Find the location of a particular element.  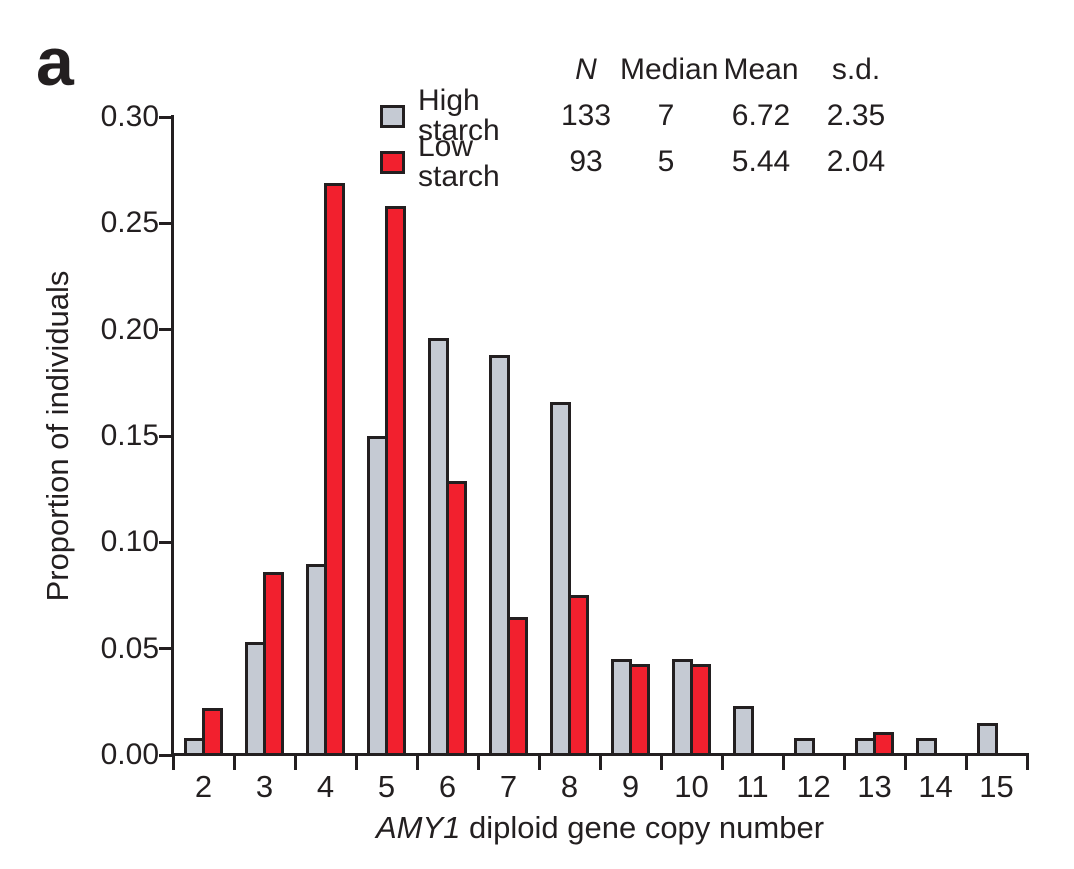

legend-item-low-starch: Low starch is located at coordinates (460, 162).